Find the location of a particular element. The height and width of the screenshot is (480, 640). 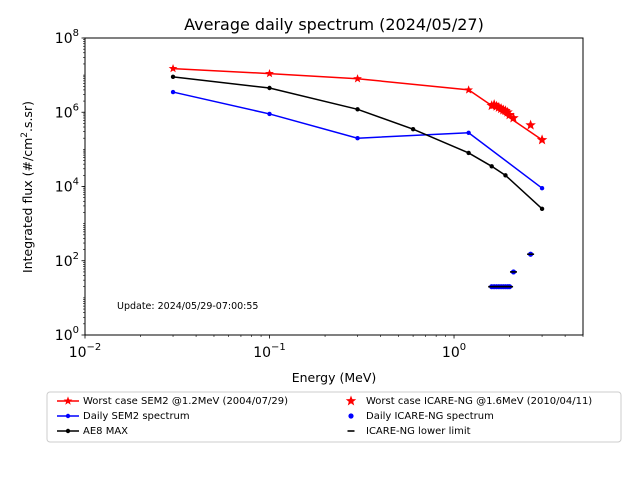

y-axis: 10⁰ 10² 10⁴ 10⁶ 10⁸ is located at coordinates (70, 186).